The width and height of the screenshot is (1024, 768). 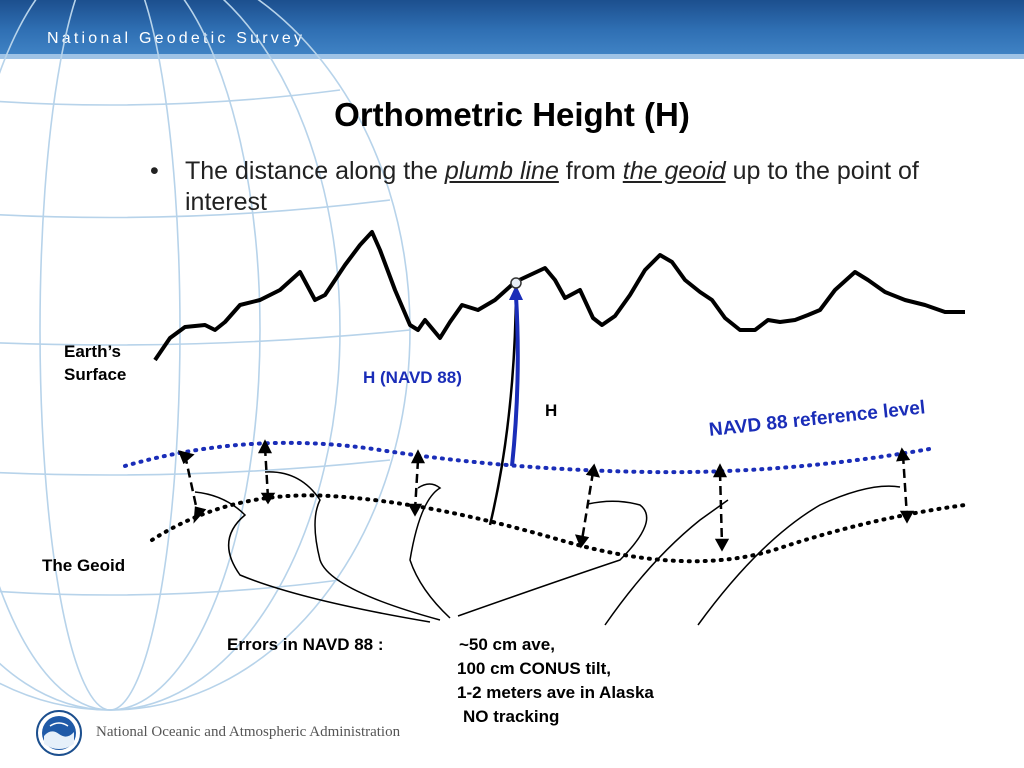 What do you see at coordinates (512, 56) in the screenshot?
I see `header-stripe` at bounding box center [512, 56].